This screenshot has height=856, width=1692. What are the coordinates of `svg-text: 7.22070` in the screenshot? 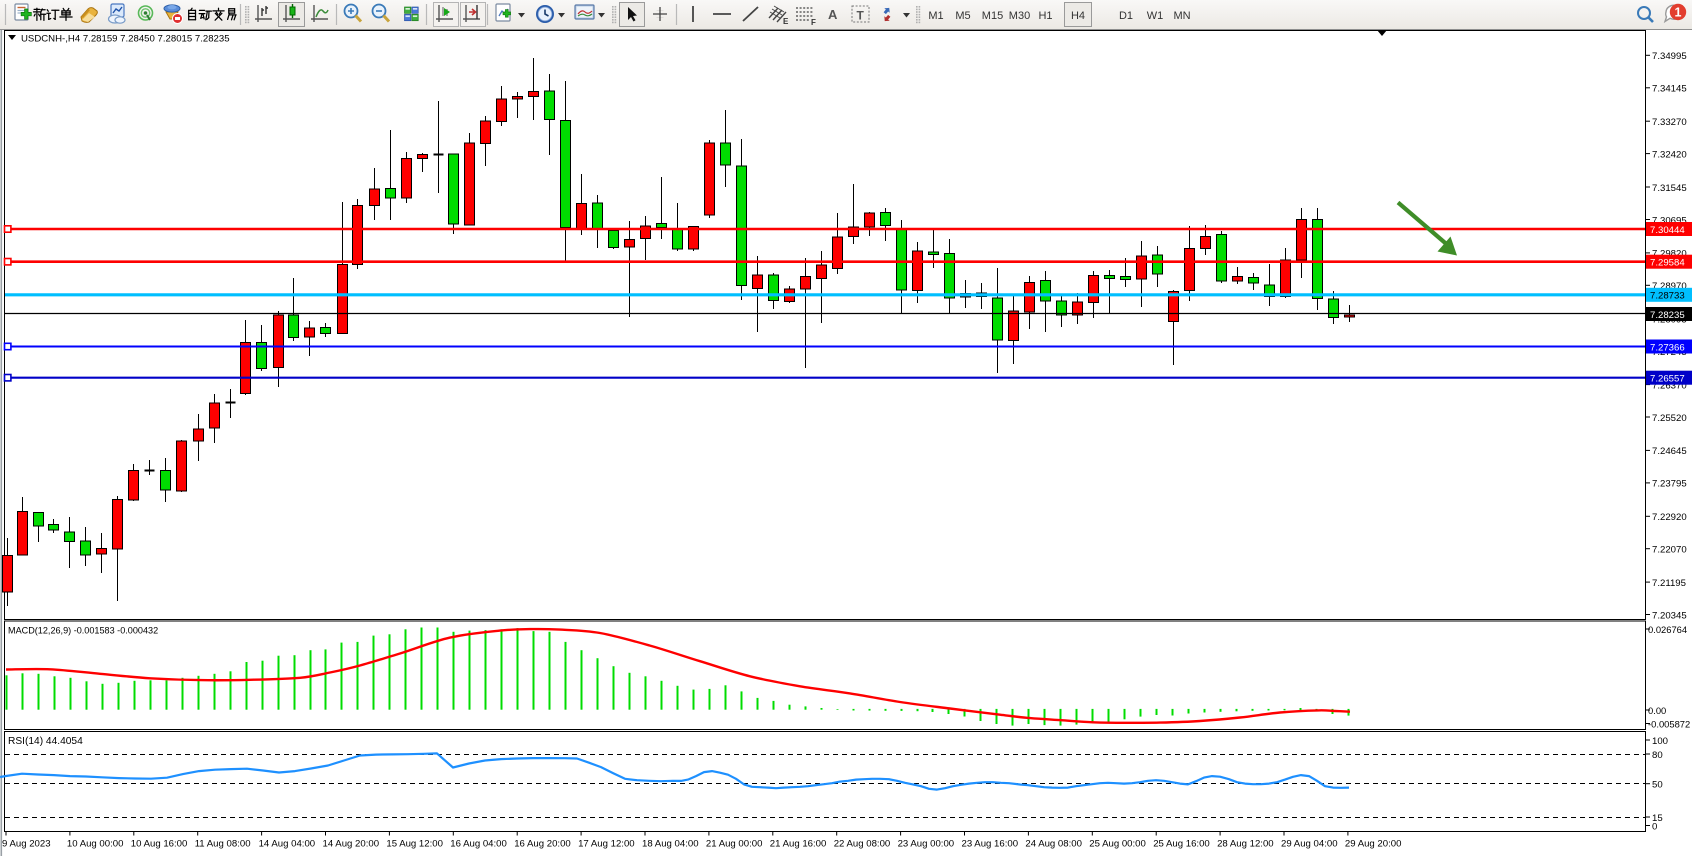 It's located at (1669, 550).